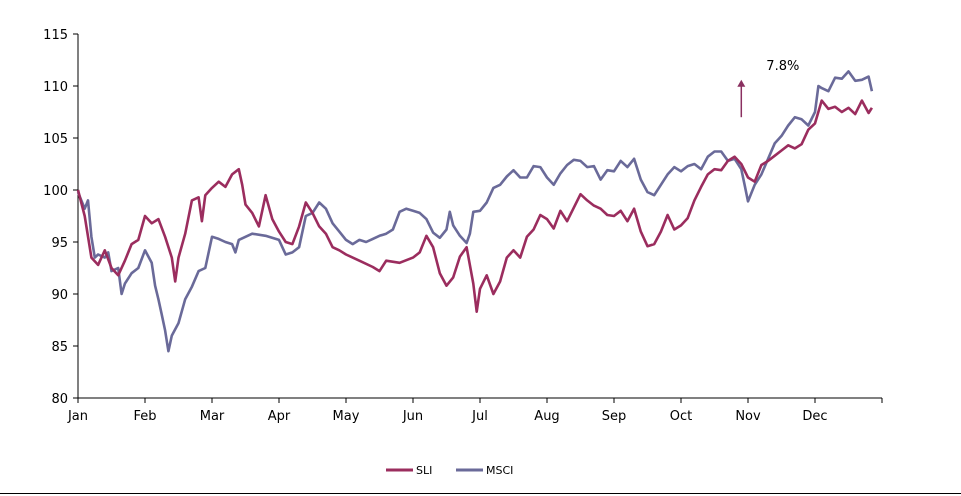 The height and width of the screenshot is (496, 961). Describe the element at coordinates (77, 416) in the screenshot. I see `x-tick-label: Jan` at that location.